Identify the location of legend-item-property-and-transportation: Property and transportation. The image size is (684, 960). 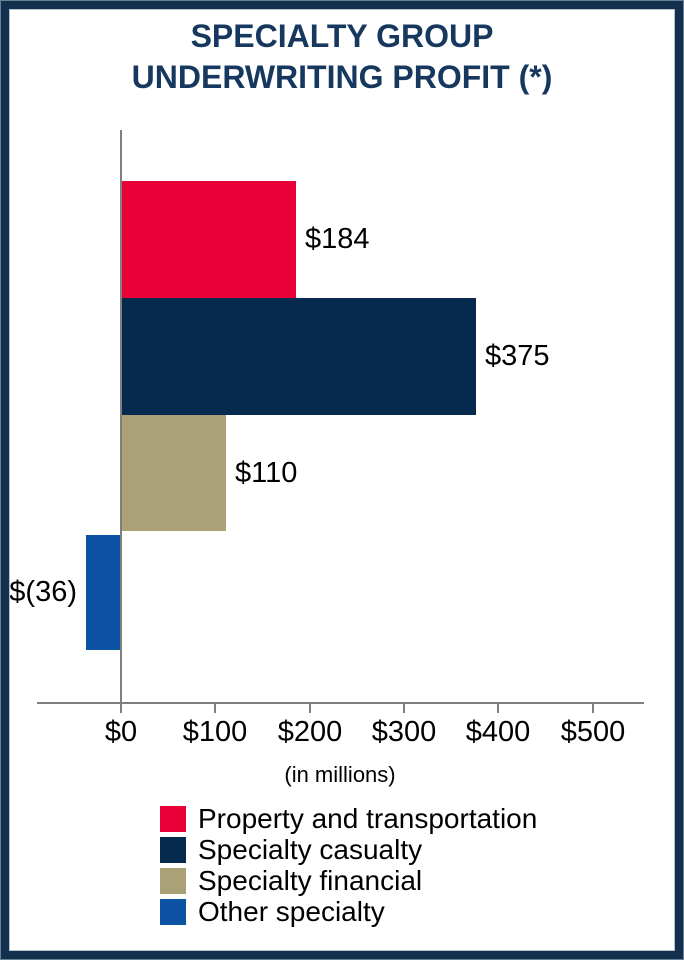
(349, 818).